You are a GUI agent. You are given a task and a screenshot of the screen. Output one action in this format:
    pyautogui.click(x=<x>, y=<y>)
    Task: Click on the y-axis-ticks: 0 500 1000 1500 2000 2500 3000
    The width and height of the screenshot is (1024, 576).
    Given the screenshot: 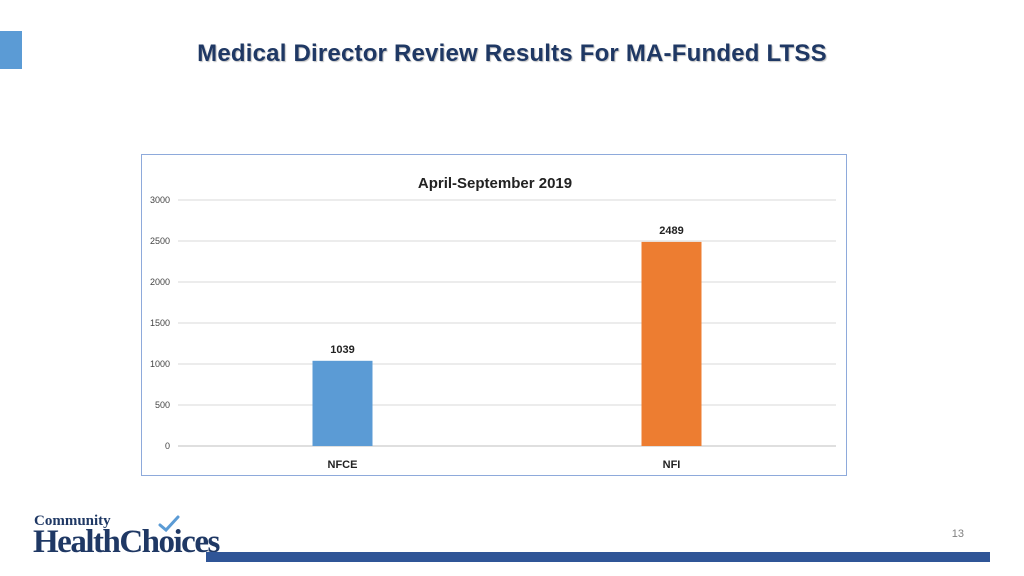 What is the action you would take?
    pyautogui.click(x=160, y=323)
    